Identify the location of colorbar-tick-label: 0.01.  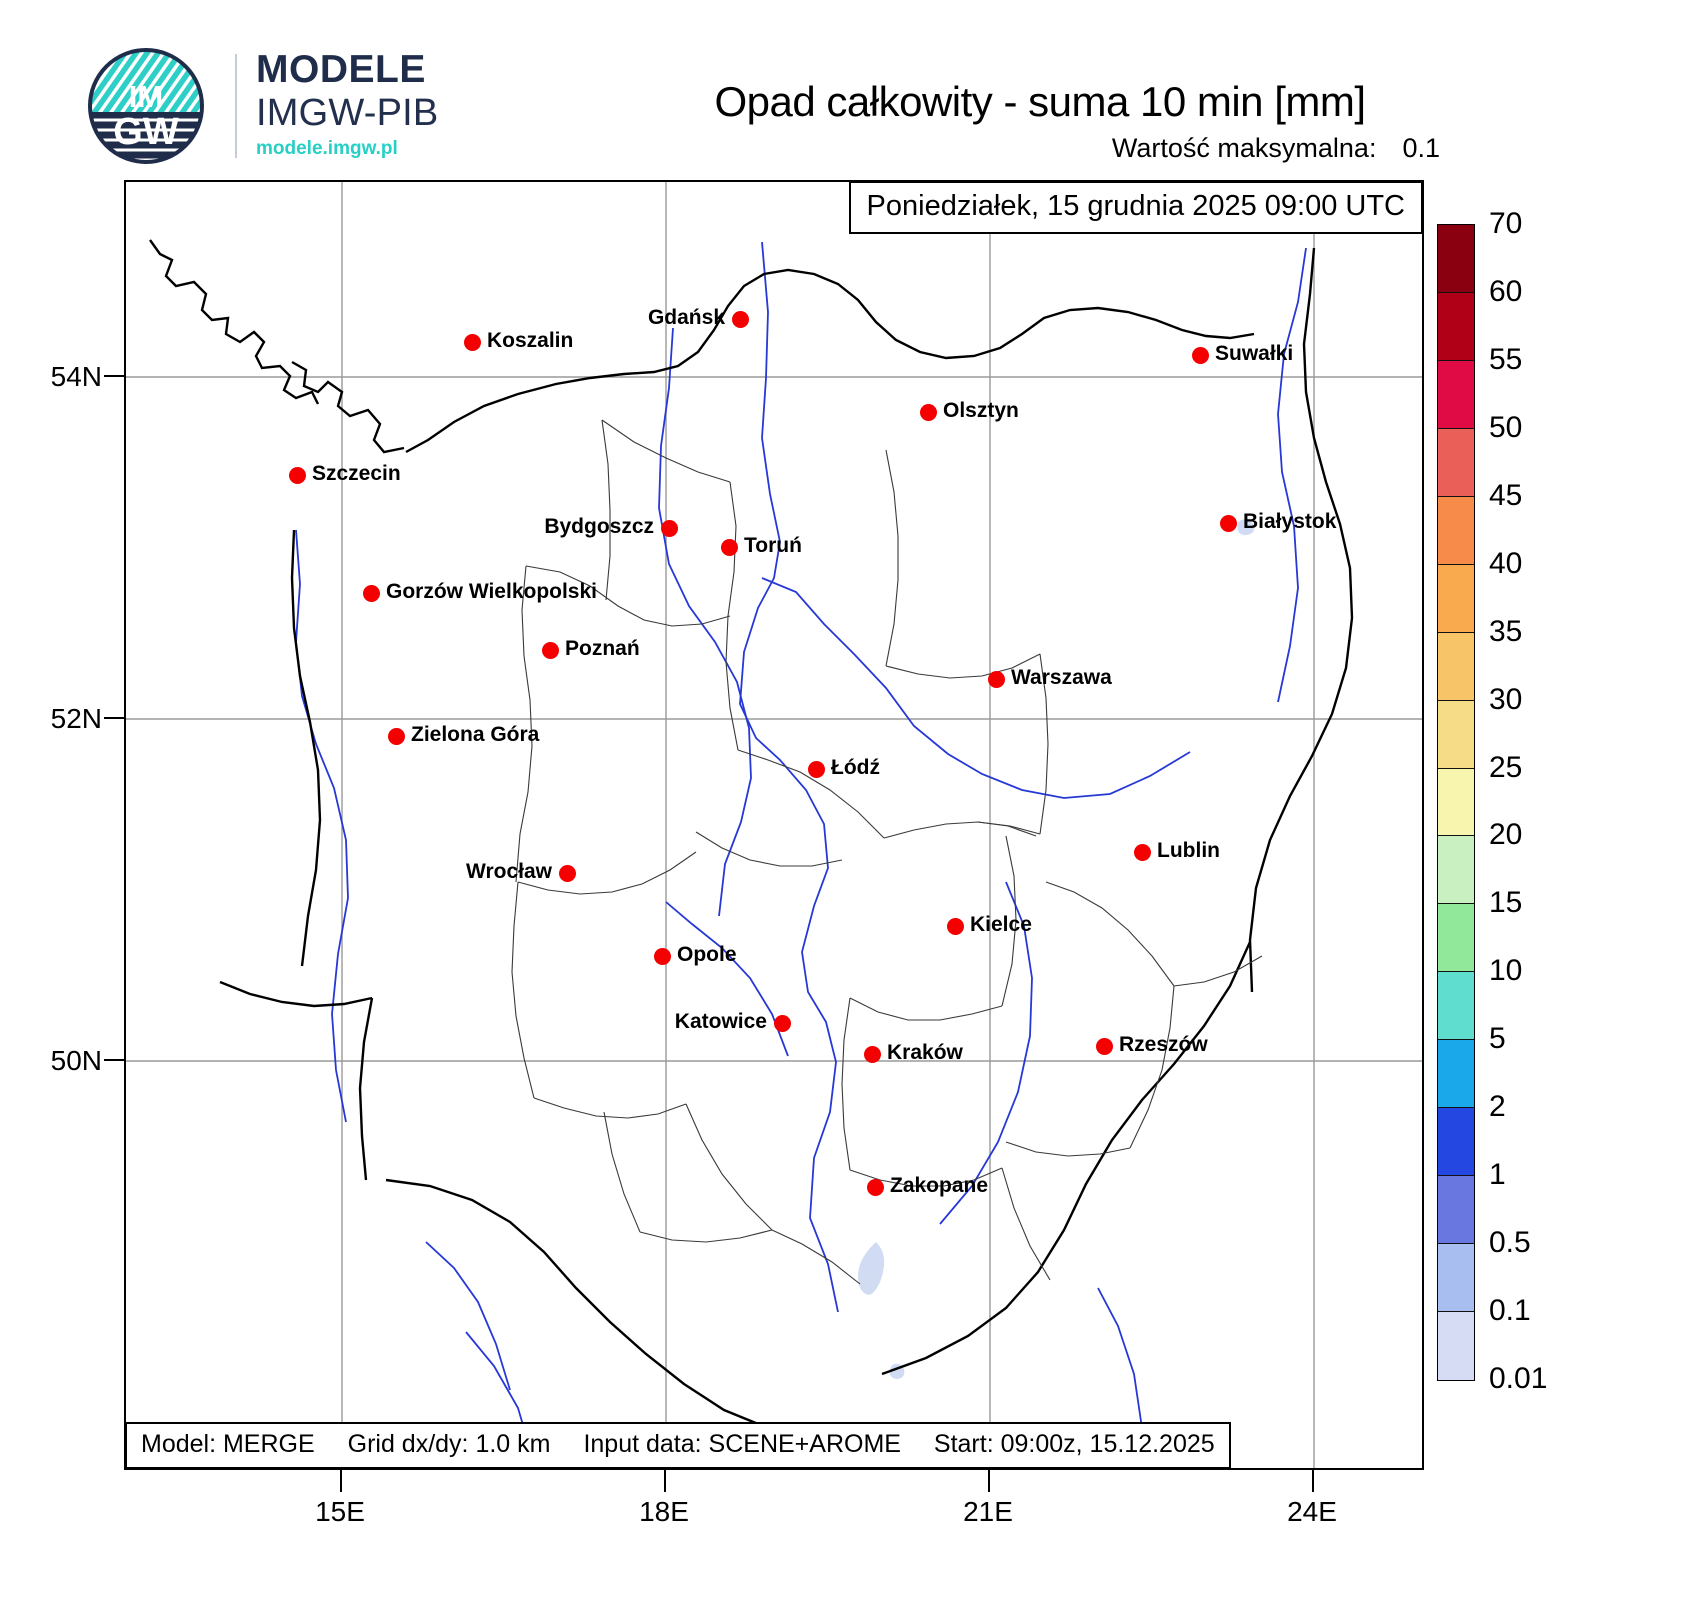
(1518, 1378).